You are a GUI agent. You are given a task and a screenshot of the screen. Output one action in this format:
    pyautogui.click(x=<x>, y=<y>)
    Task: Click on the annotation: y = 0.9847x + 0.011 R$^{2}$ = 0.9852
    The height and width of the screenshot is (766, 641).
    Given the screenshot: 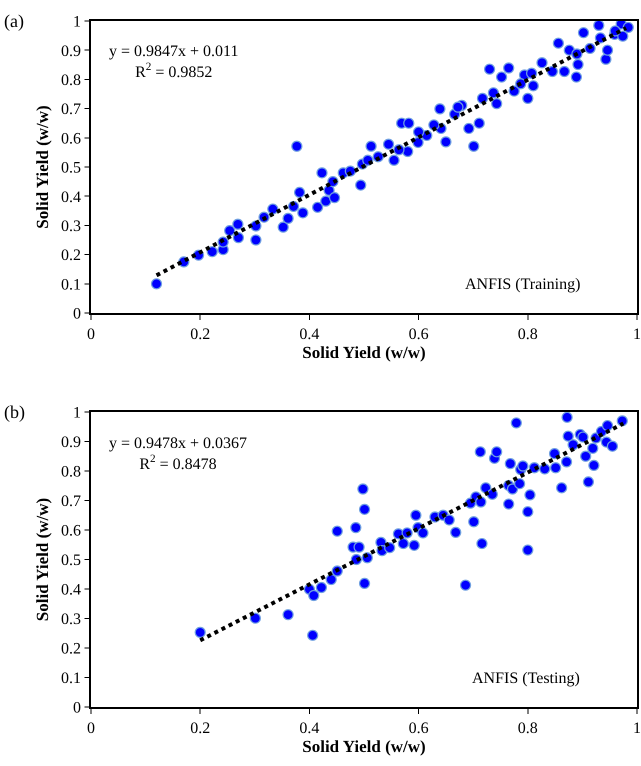 What is the action you would take?
    pyautogui.click(x=173, y=62)
    